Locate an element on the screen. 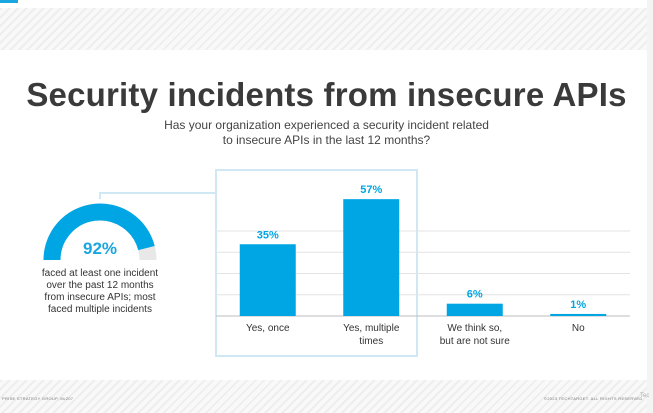  category-label: No is located at coordinates (578, 328).